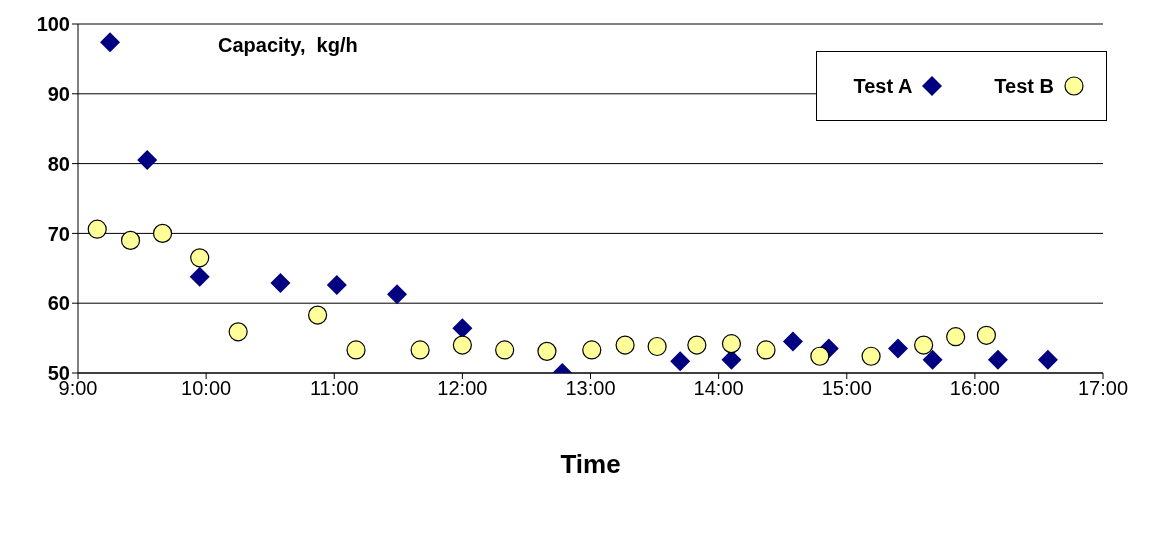 The height and width of the screenshot is (558, 1151). Describe the element at coordinates (1024, 86) in the screenshot. I see `legend-label: Test B` at that location.